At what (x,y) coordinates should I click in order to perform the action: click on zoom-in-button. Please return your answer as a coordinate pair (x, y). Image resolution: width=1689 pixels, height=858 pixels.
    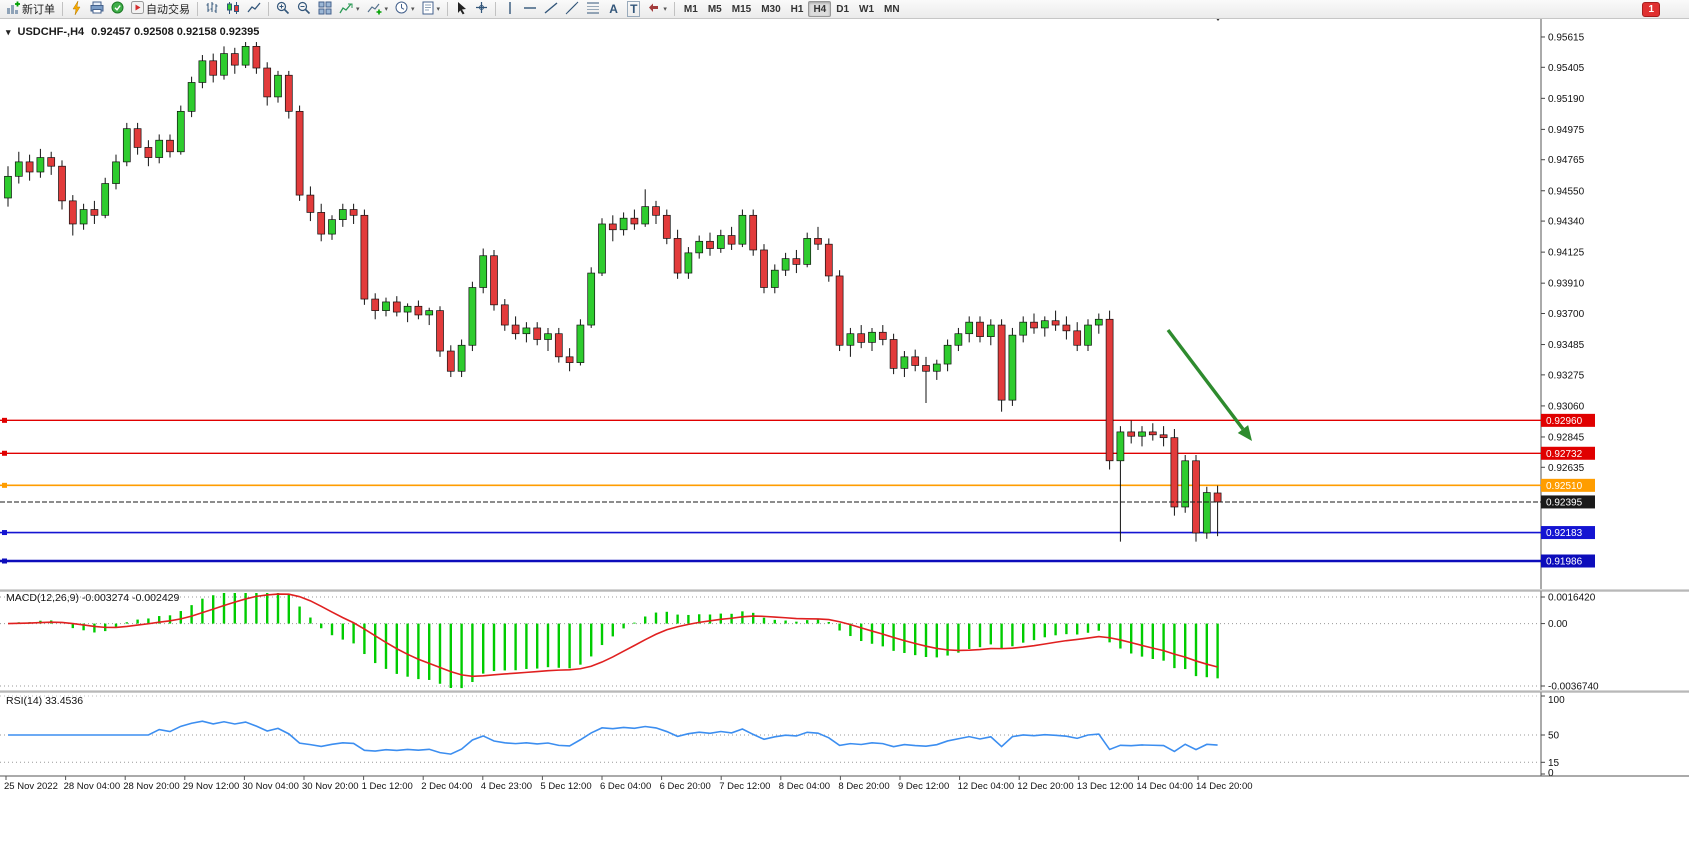
    Looking at the image, I should click on (283, 9).